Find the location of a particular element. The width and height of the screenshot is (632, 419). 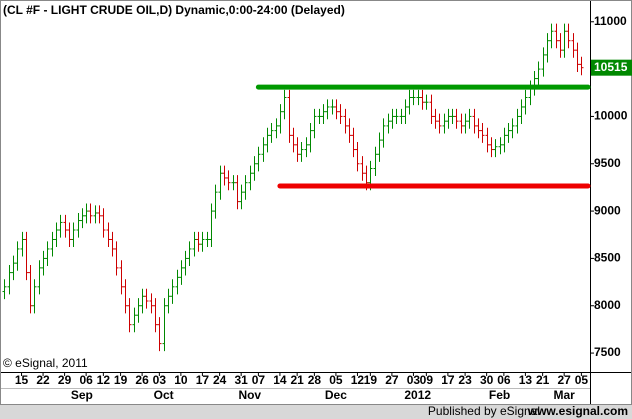

x-tick-label: 15 is located at coordinates (22, 380).